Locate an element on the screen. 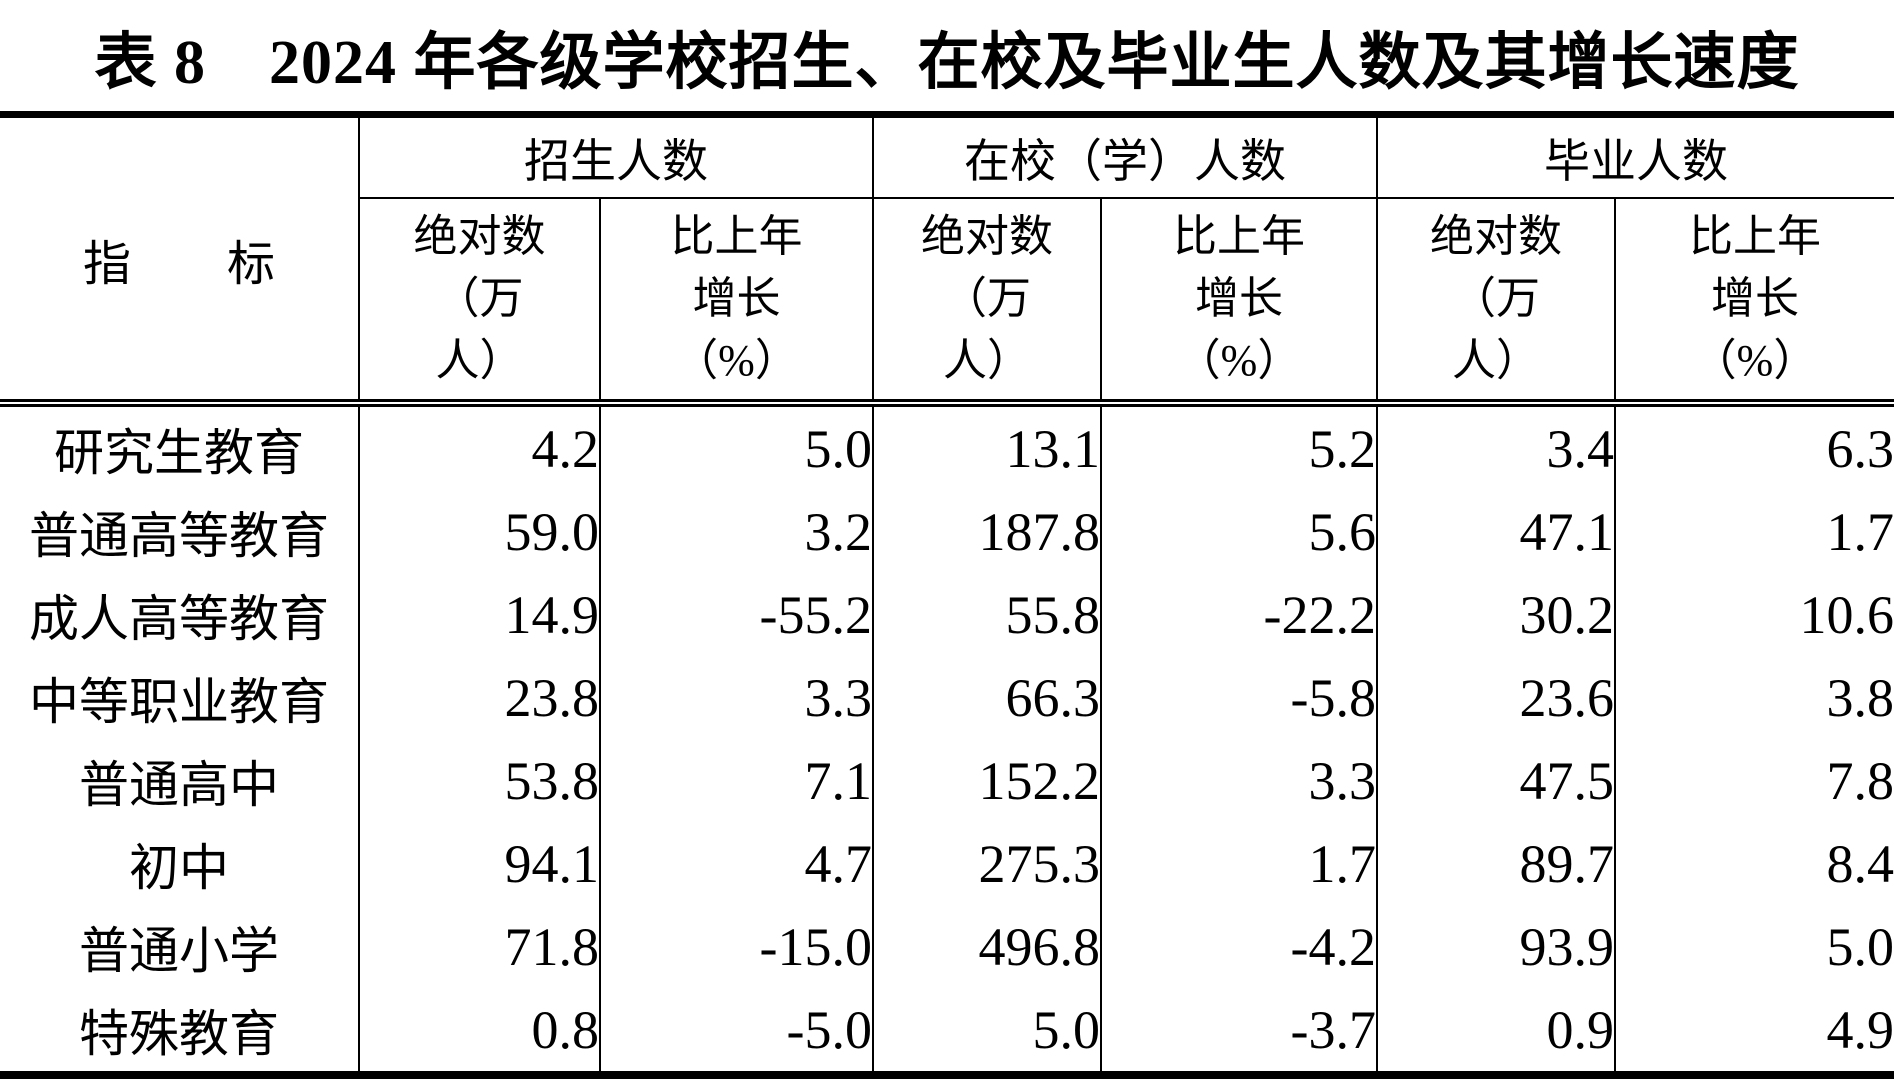  subheader-graduates-growth: 比上年 增长 （%） is located at coordinates (1754, 302).